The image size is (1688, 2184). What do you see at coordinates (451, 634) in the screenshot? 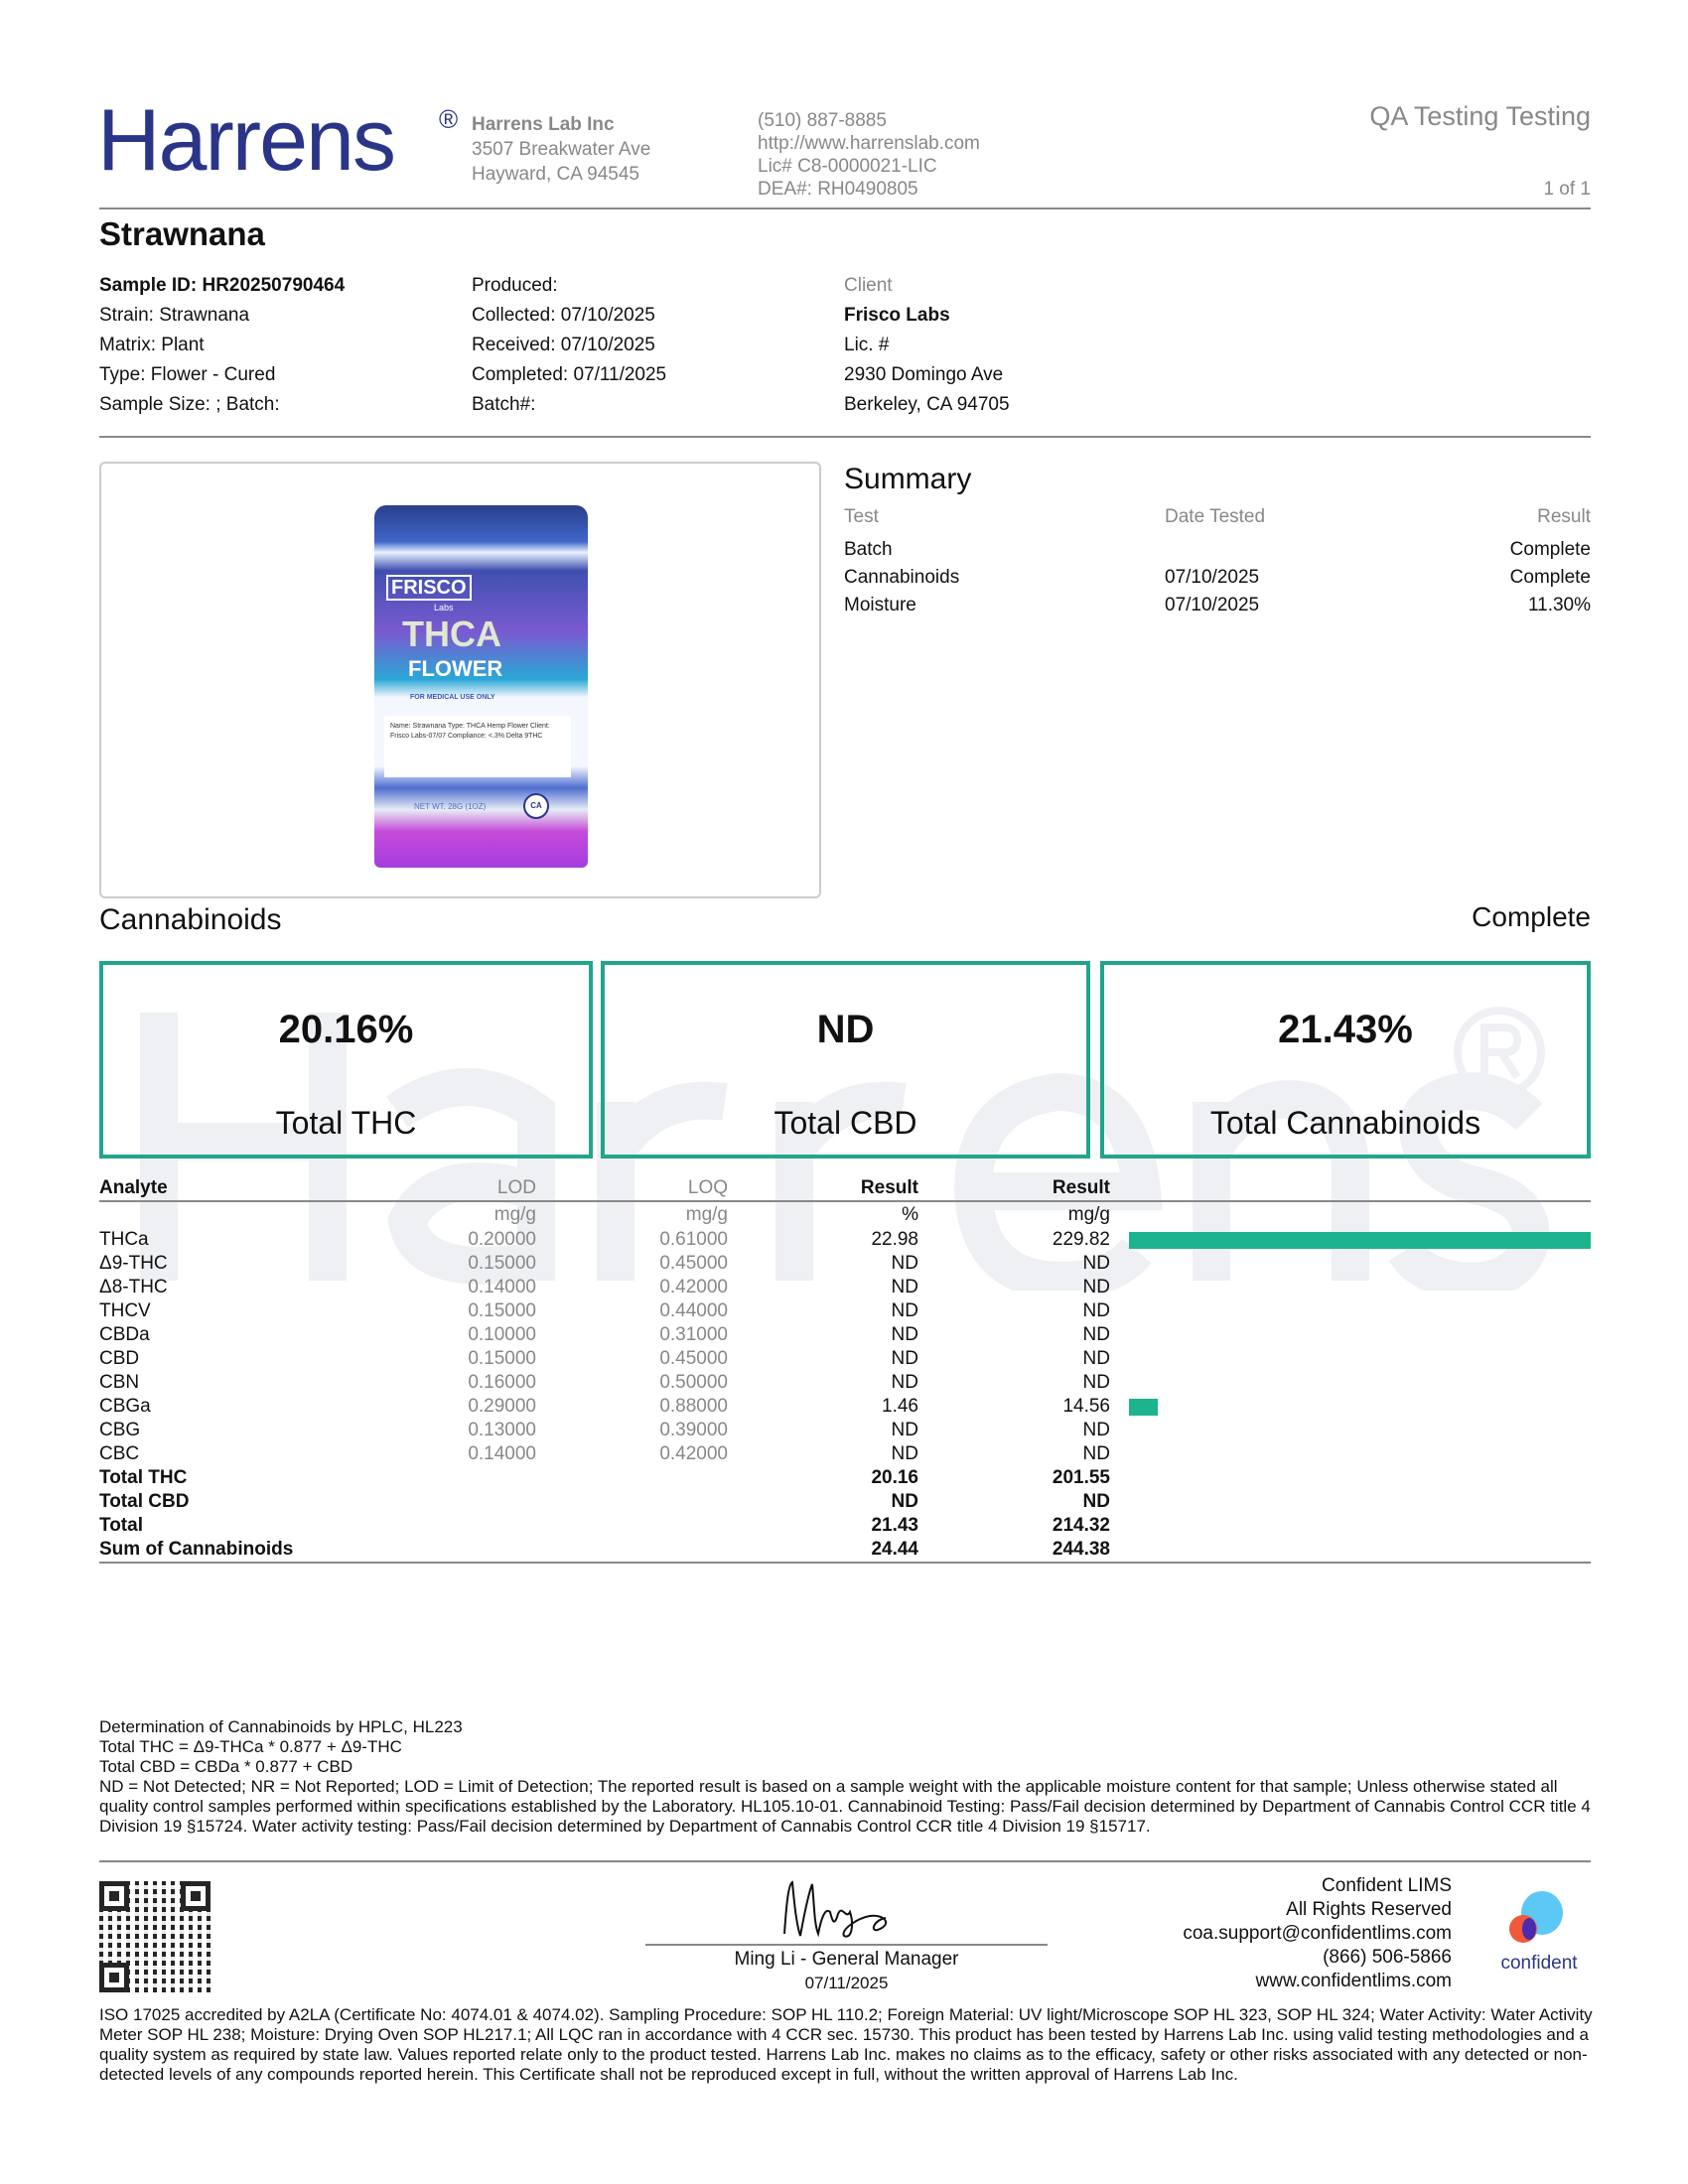
I see `bag-title: THCA` at bounding box center [451, 634].